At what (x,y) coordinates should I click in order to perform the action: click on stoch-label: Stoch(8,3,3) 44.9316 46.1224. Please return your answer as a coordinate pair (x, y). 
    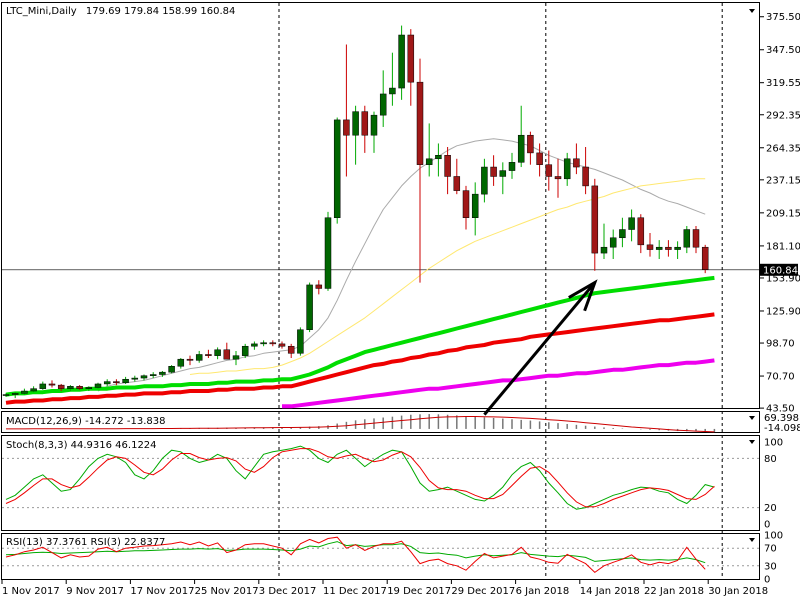
    Looking at the image, I should click on (81, 445).